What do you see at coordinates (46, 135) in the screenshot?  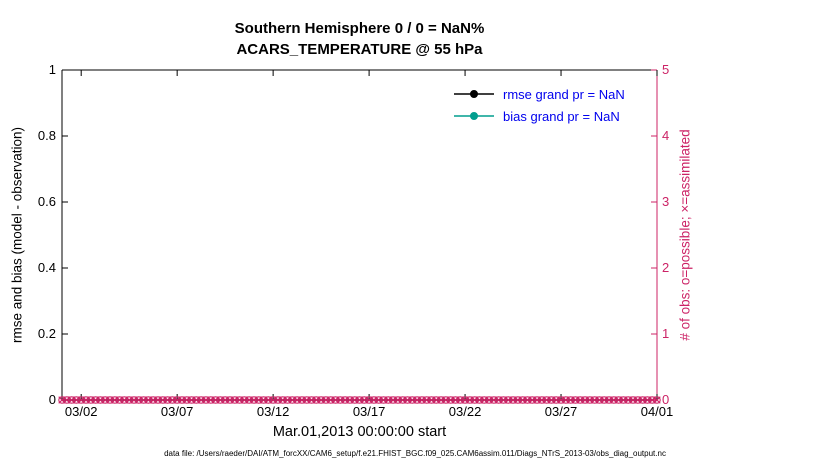 I see `y-axis-left-tick-label: 0.8` at bounding box center [46, 135].